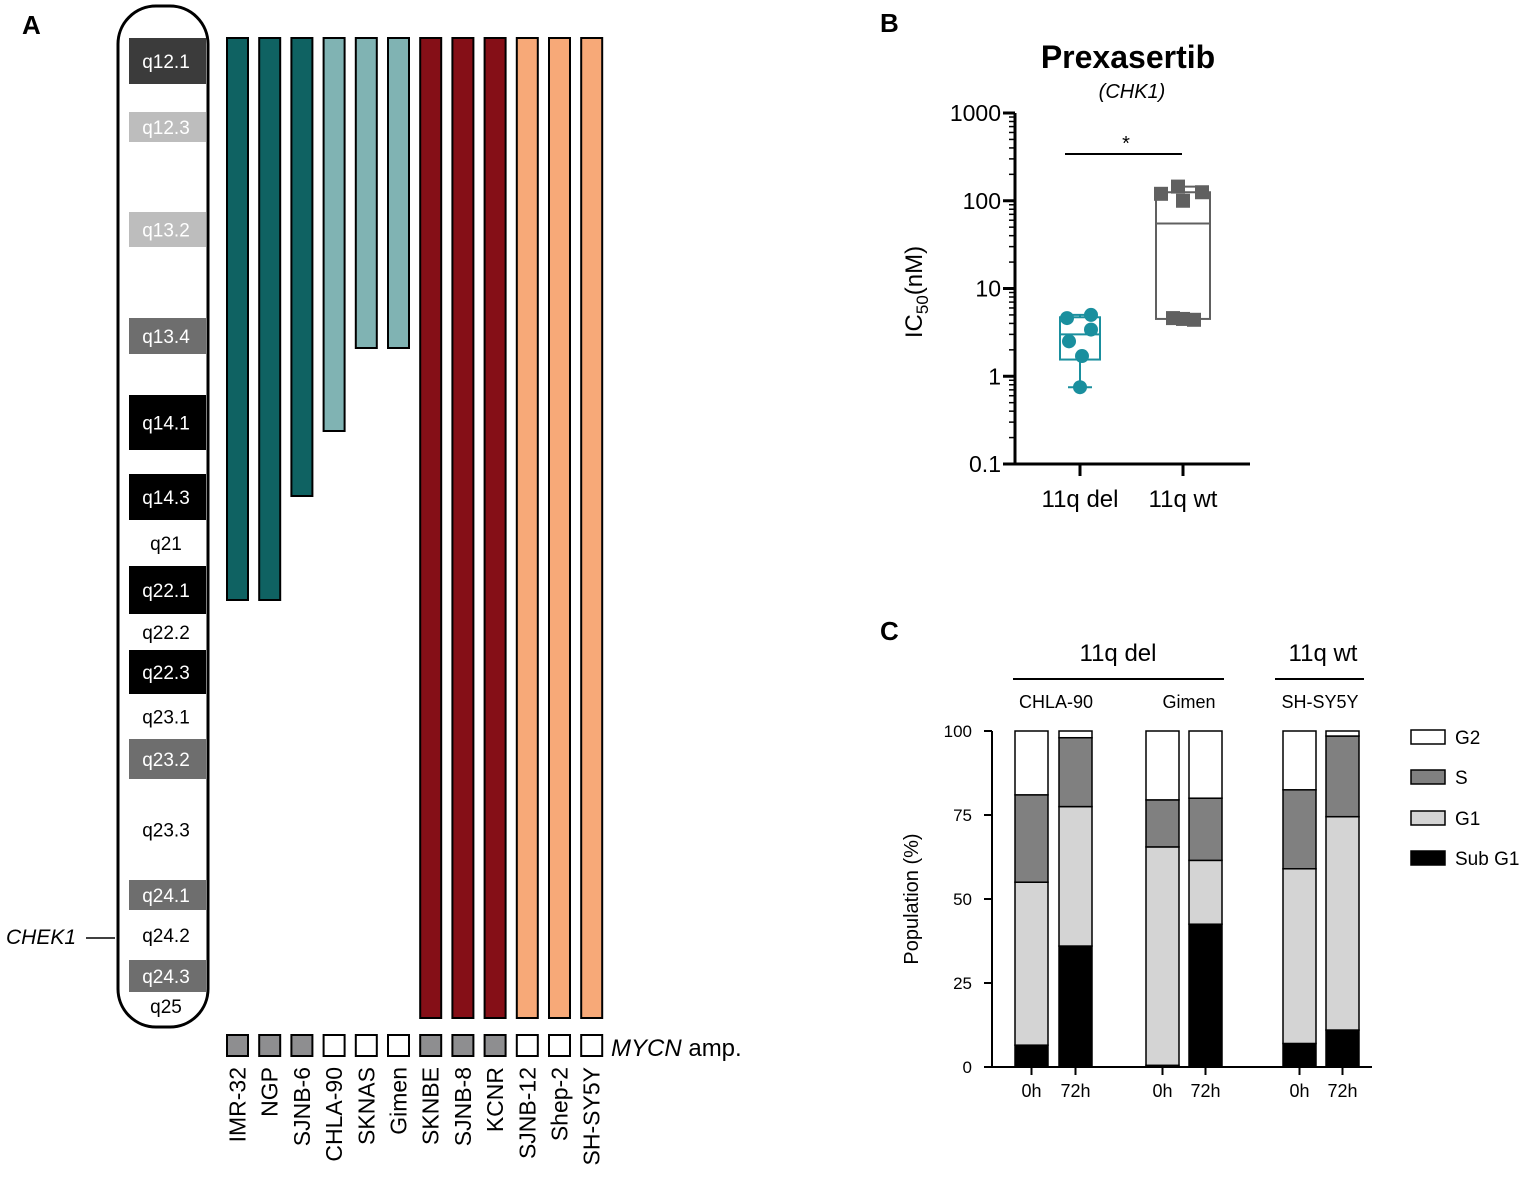 The height and width of the screenshot is (1179, 1535). What do you see at coordinates (166, 498) in the screenshot?
I see `band-label: q14.3` at bounding box center [166, 498].